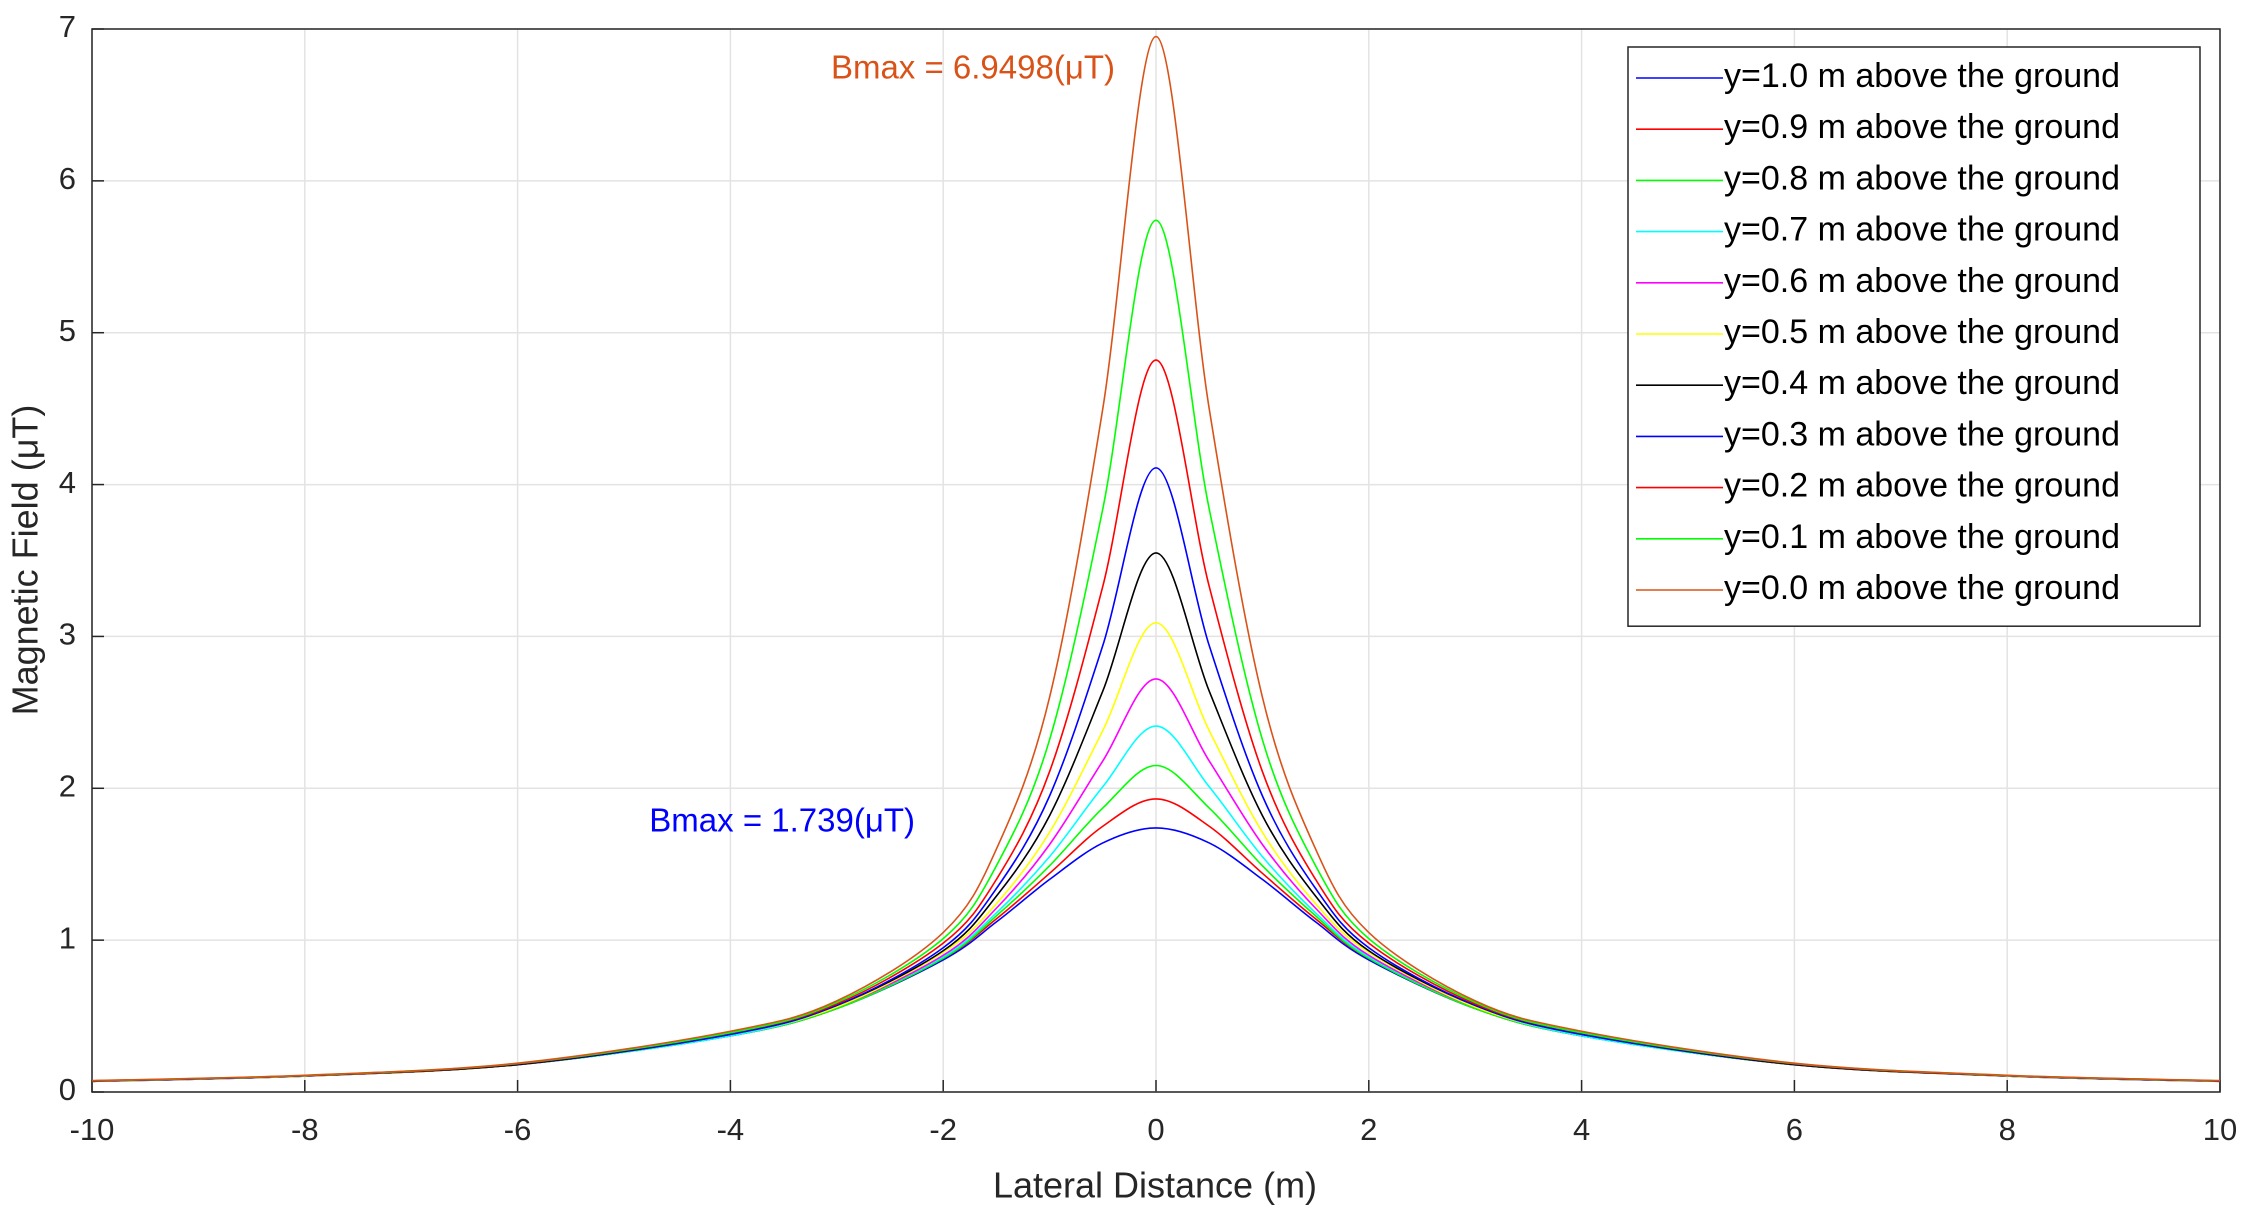 This screenshot has height=1205, width=2242. What do you see at coordinates (1922, 178) in the screenshot?
I see `legend-label: y=0.8 m above the ground` at bounding box center [1922, 178].